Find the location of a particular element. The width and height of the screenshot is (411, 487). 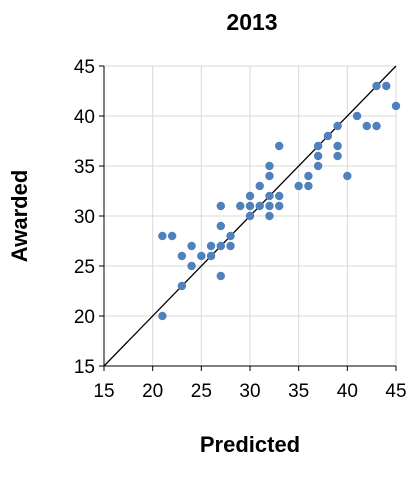

x-tick-label: 35 is located at coordinates (298, 391).